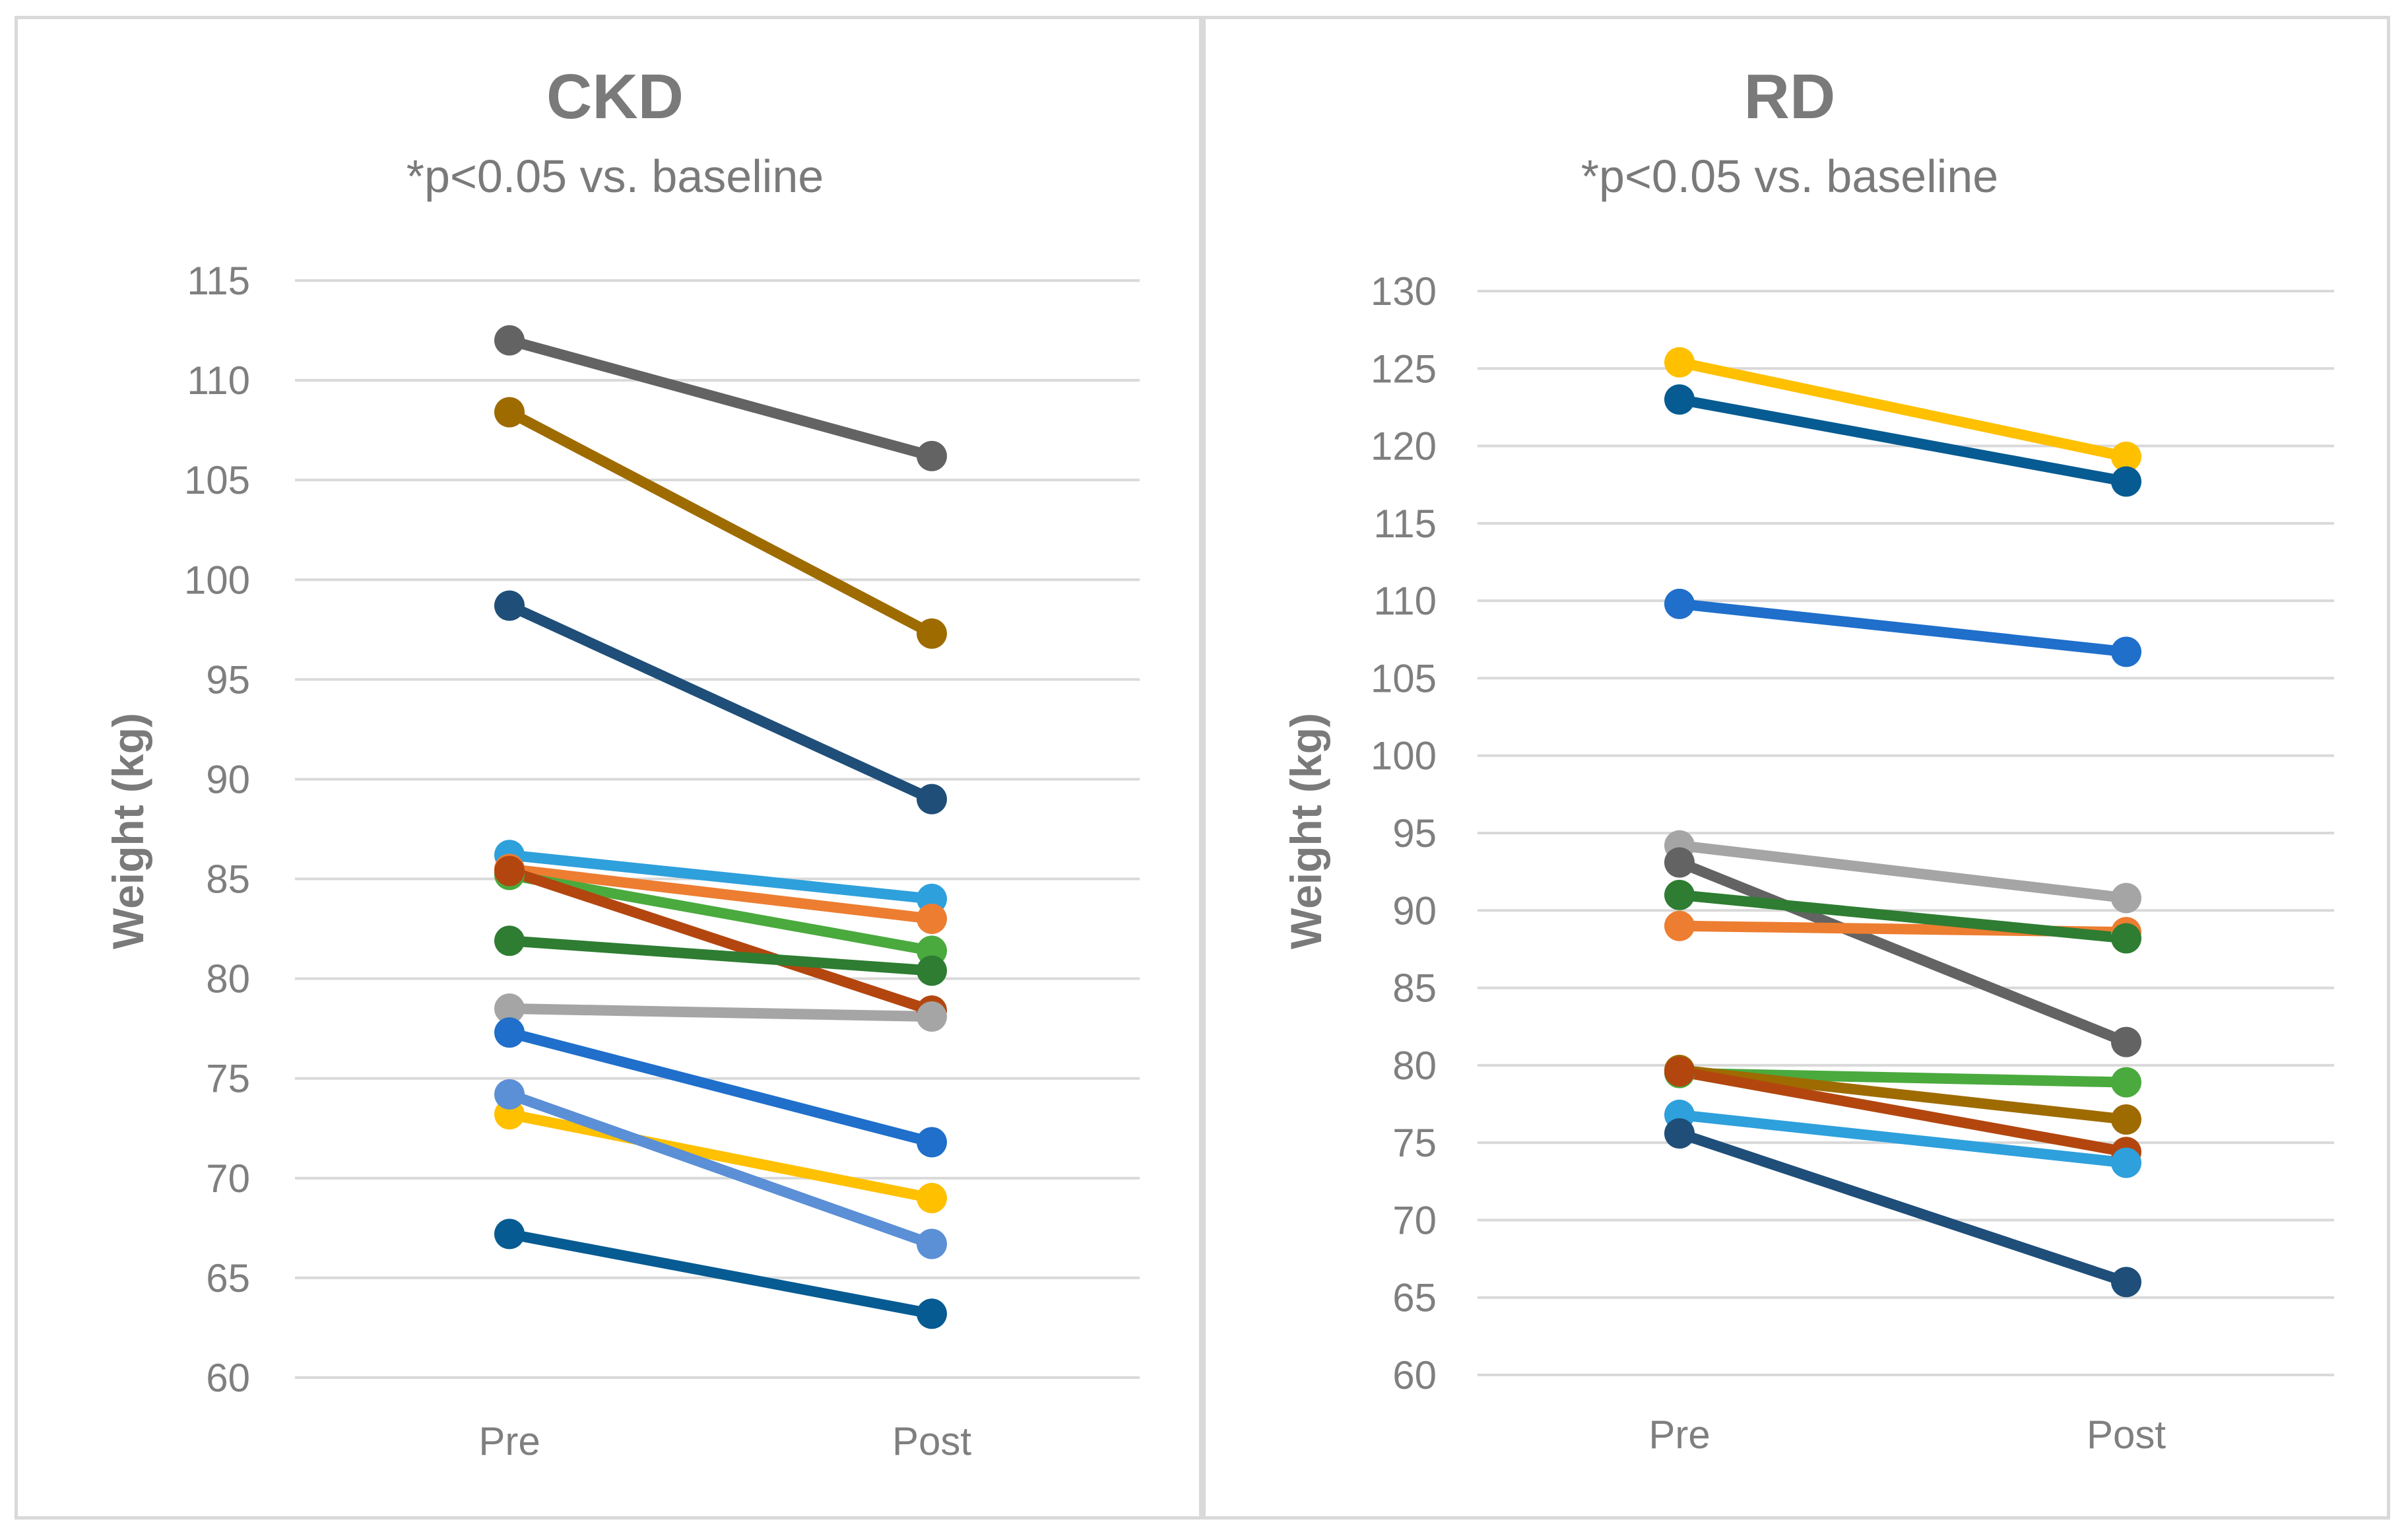 This screenshot has width=2408, height=1538. I want to click on y-tick-label: 120, so click(1404, 446).